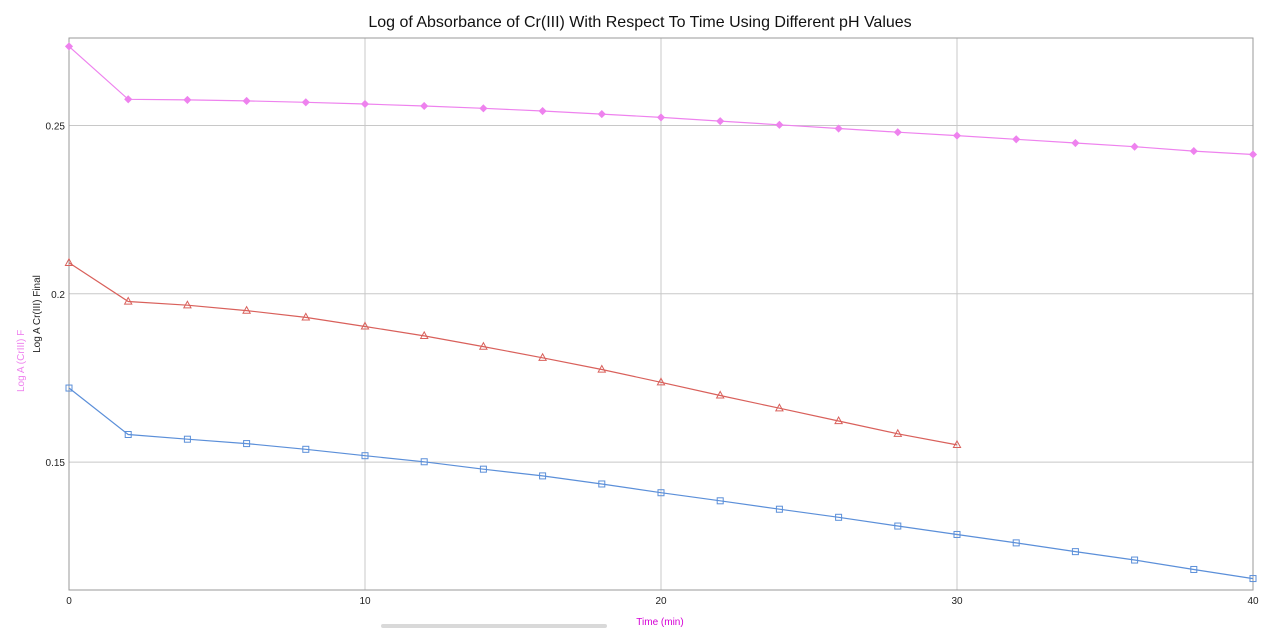  Describe the element at coordinates (365, 601) in the screenshot. I see `x-tick-label: 10` at that location.